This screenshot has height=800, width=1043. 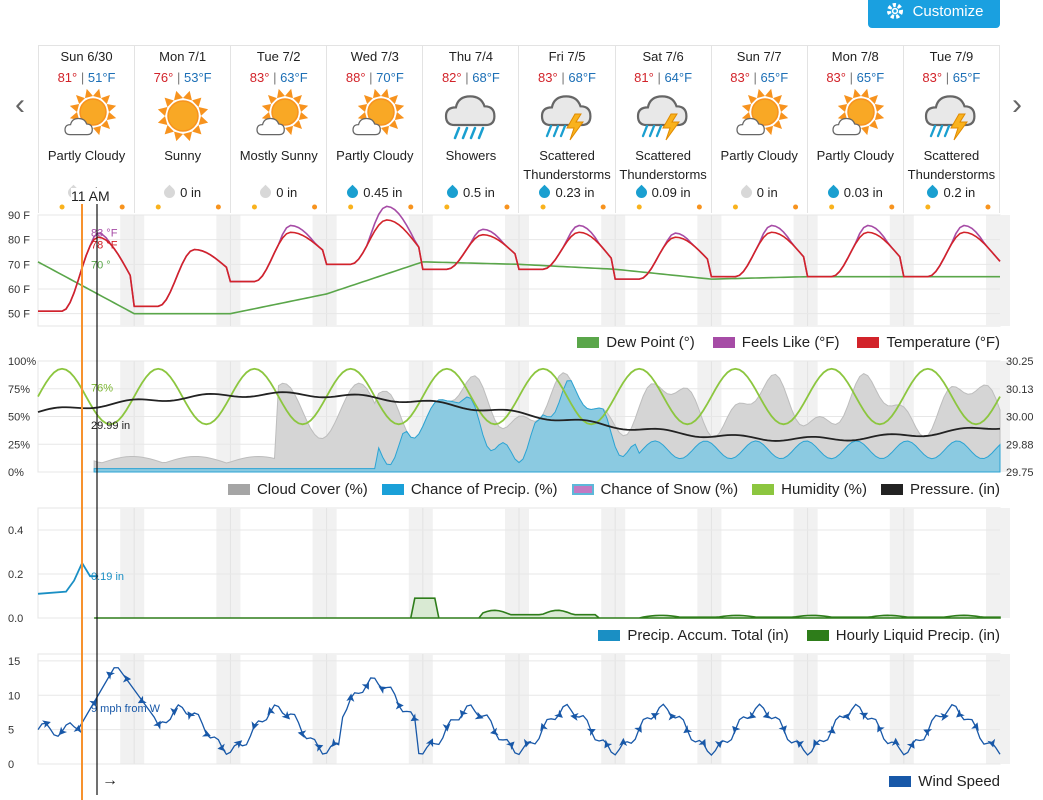 What do you see at coordinates (1020, 418) in the screenshot?
I see `y-tick-label-right: 30.00` at bounding box center [1020, 418].